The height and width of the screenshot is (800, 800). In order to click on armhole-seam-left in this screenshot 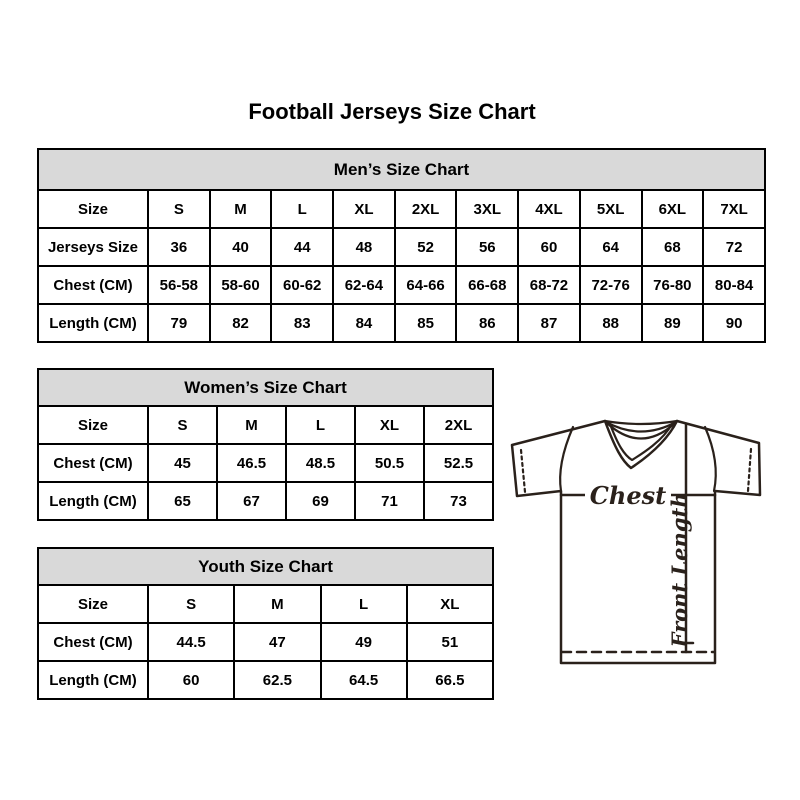, I will do `click(567, 459)`.